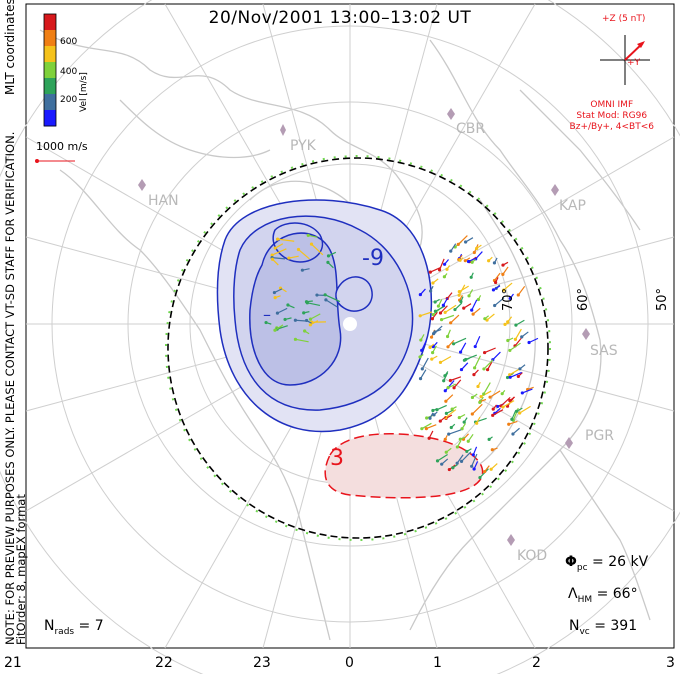 The height and width of the screenshot is (674, 680). I want to click on lambda-hm-sub: HM, so click(585, 599).